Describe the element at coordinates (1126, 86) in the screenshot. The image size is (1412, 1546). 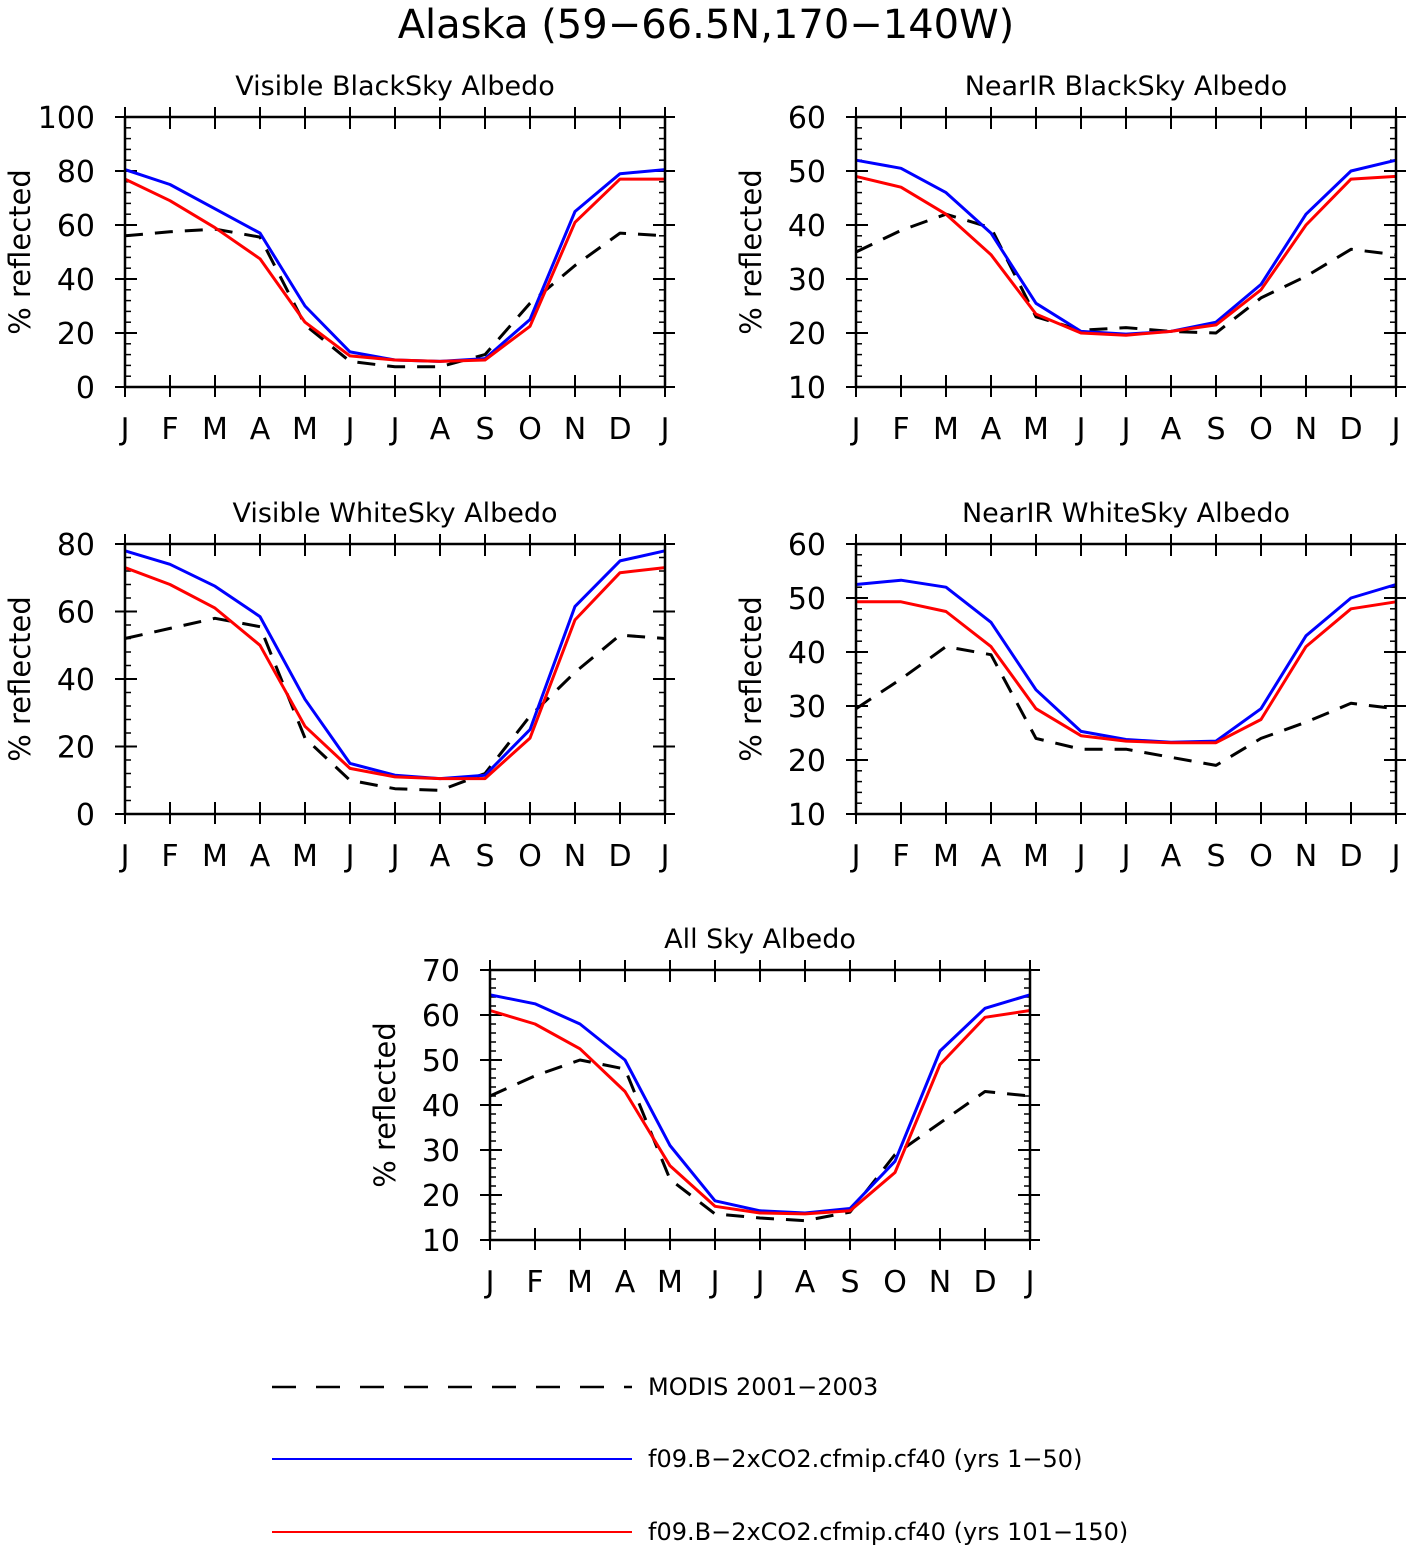
I see `chart-title: NearIR BlackSky Albedo` at that location.